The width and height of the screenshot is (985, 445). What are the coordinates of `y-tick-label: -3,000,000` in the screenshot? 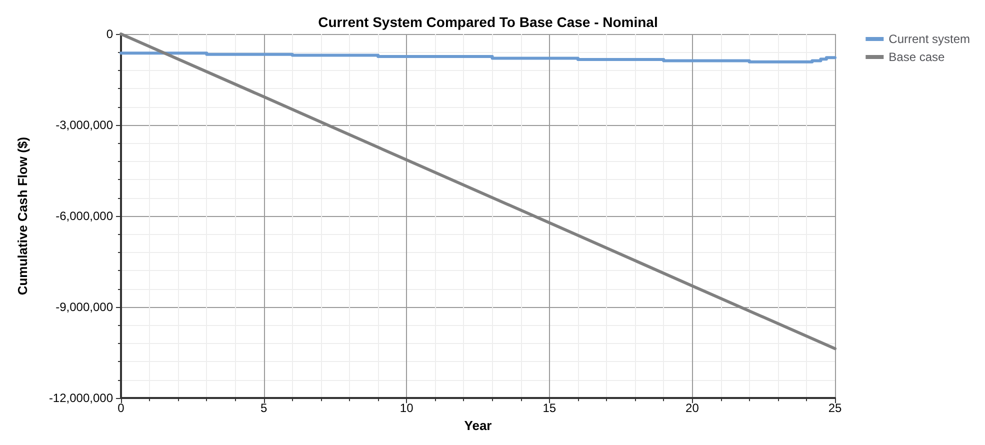 It's located at (85, 125).